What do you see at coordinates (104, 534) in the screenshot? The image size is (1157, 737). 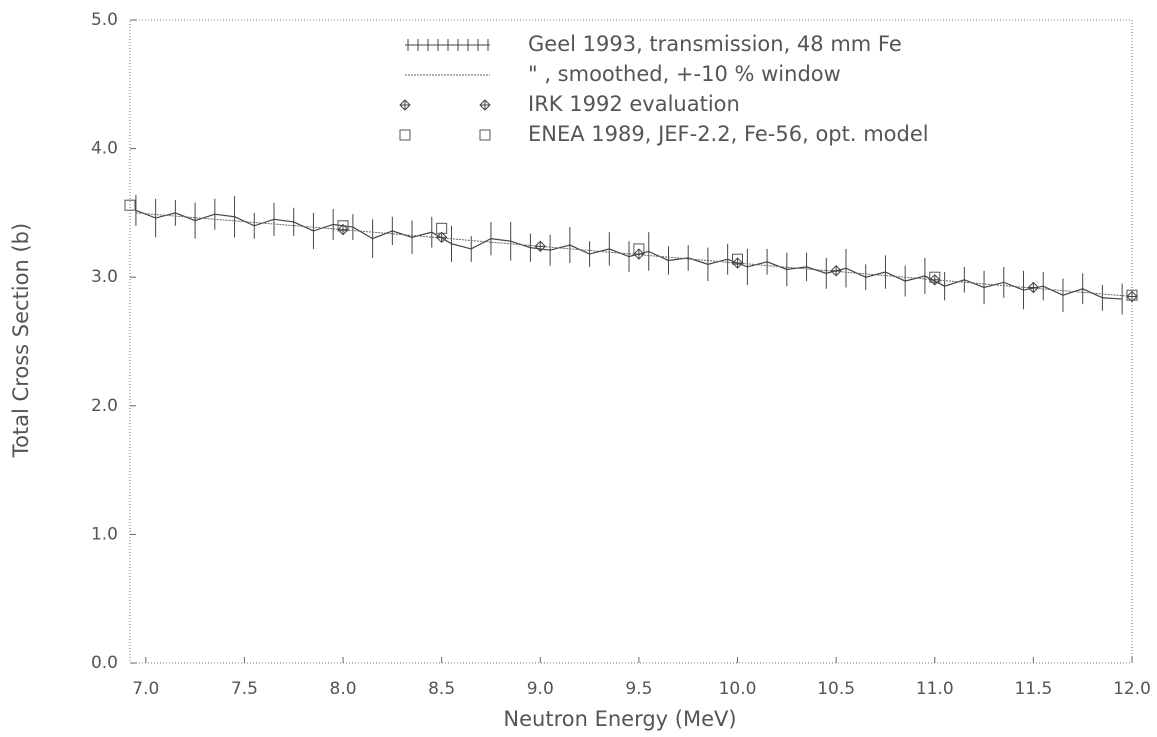 I see `y-tick-label: 1.0` at bounding box center [104, 534].